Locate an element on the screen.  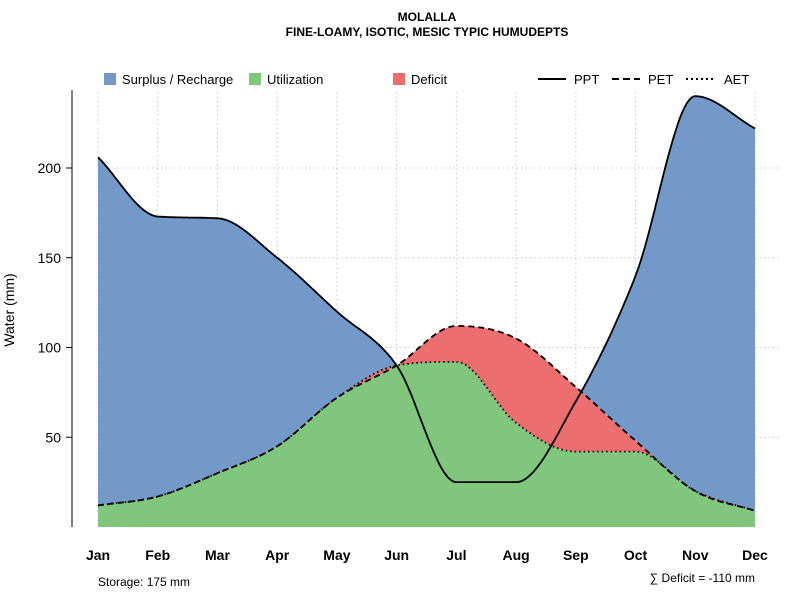
x-tick-label-jan: Jan is located at coordinates (98, 555).